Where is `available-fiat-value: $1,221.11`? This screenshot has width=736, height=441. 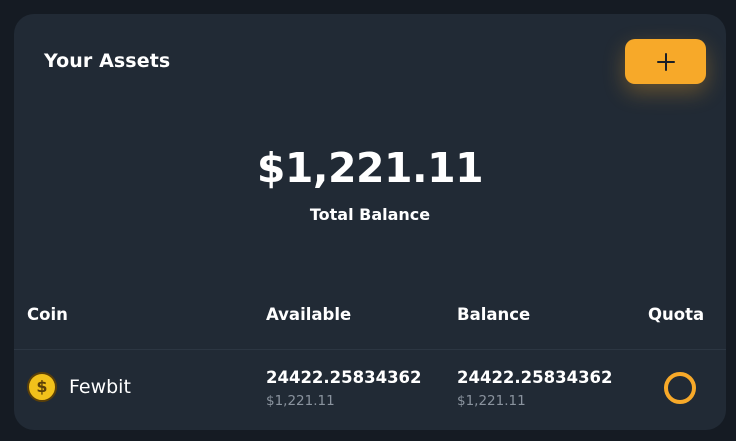 available-fiat-value: $1,221.11 is located at coordinates (300, 401).